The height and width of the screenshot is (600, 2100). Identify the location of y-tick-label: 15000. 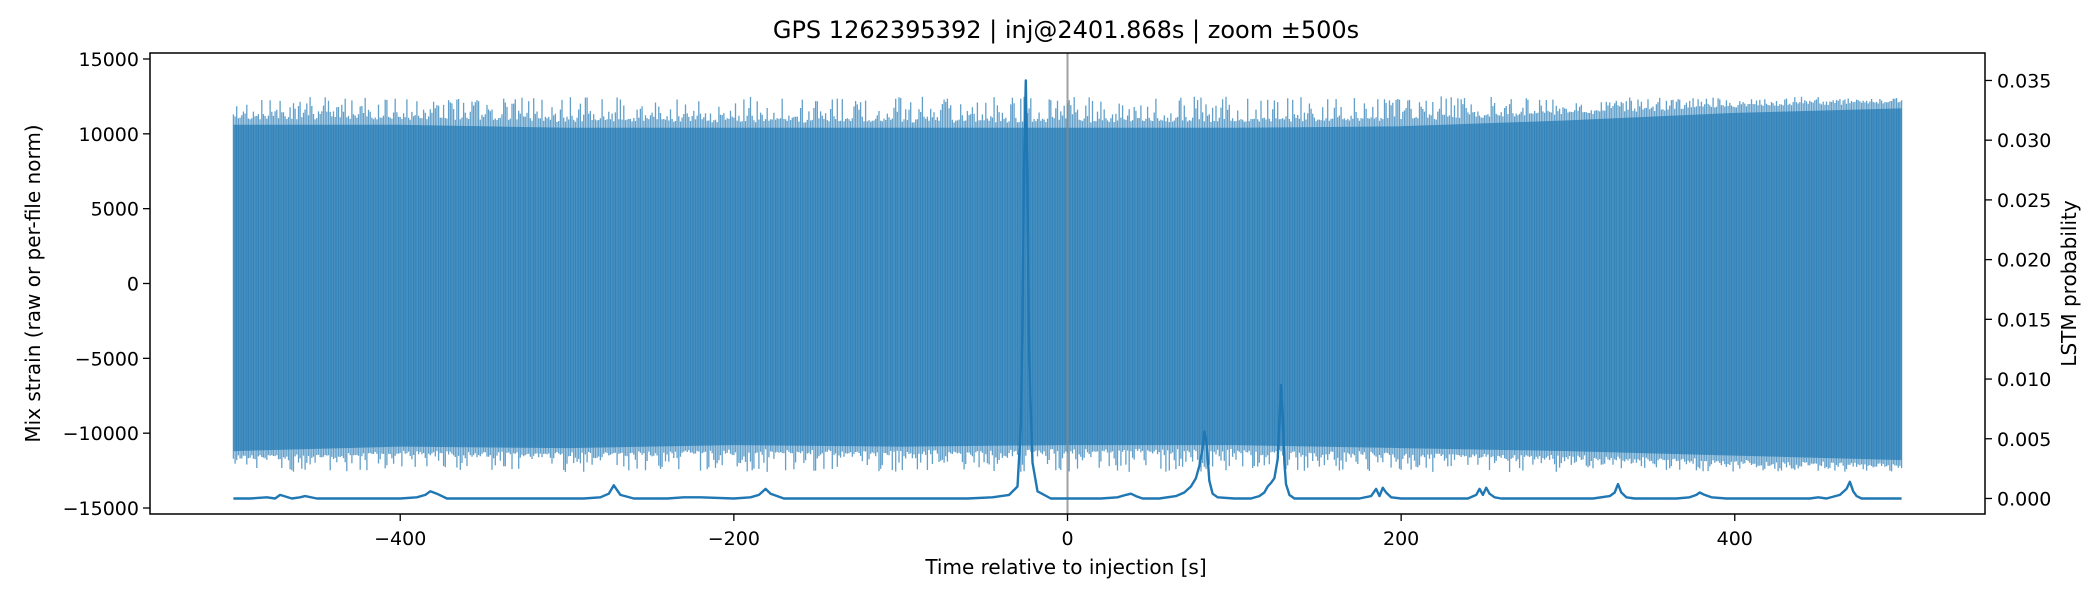
(109, 60).